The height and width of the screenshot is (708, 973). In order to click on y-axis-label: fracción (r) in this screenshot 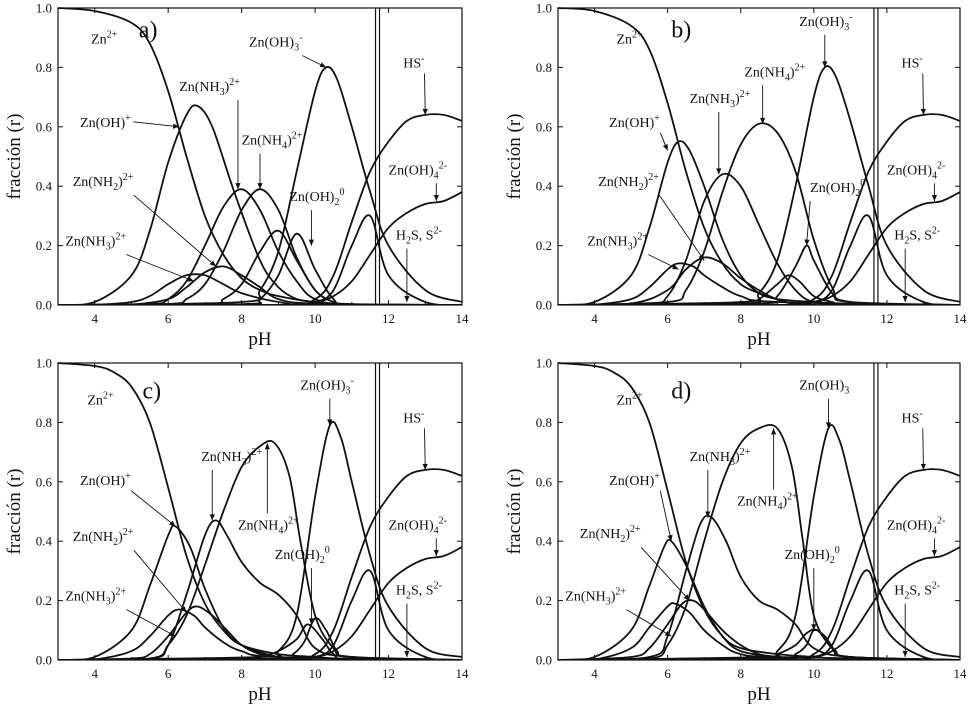, I will do `click(514, 512)`.